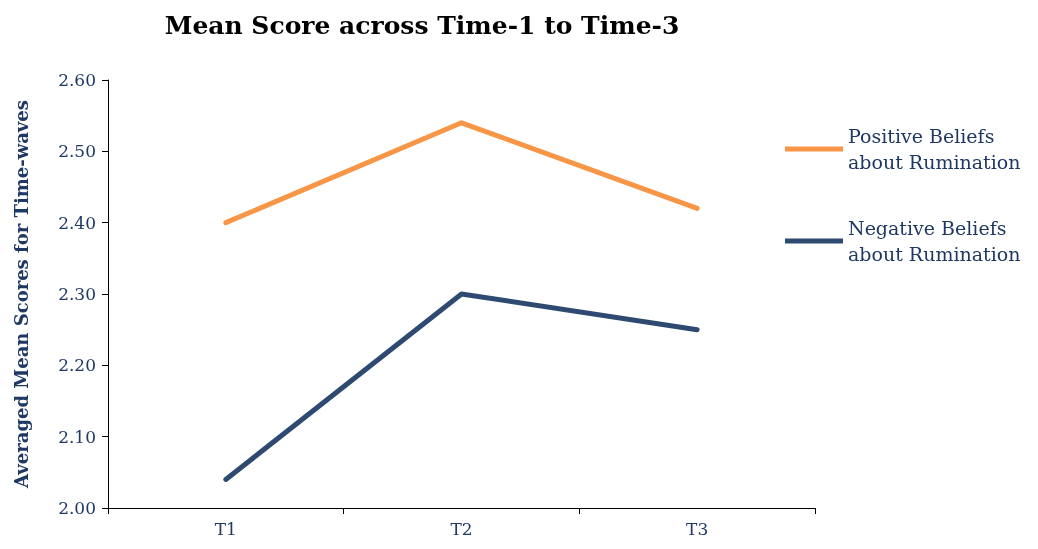  Describe the element at coordinates (77, 80) in the screenshot. I see `y-tick-label: 2.60` at that location.